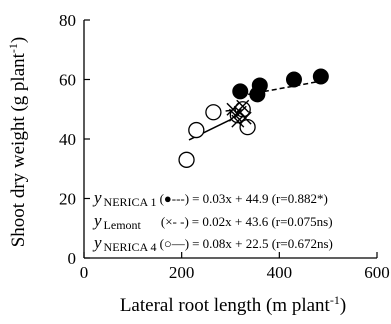 The height and width of the screenshot is (324, 391). Describe the element at coordinates (67, 20) in the screenshot. I see `y-tick-label: 80` at that location.